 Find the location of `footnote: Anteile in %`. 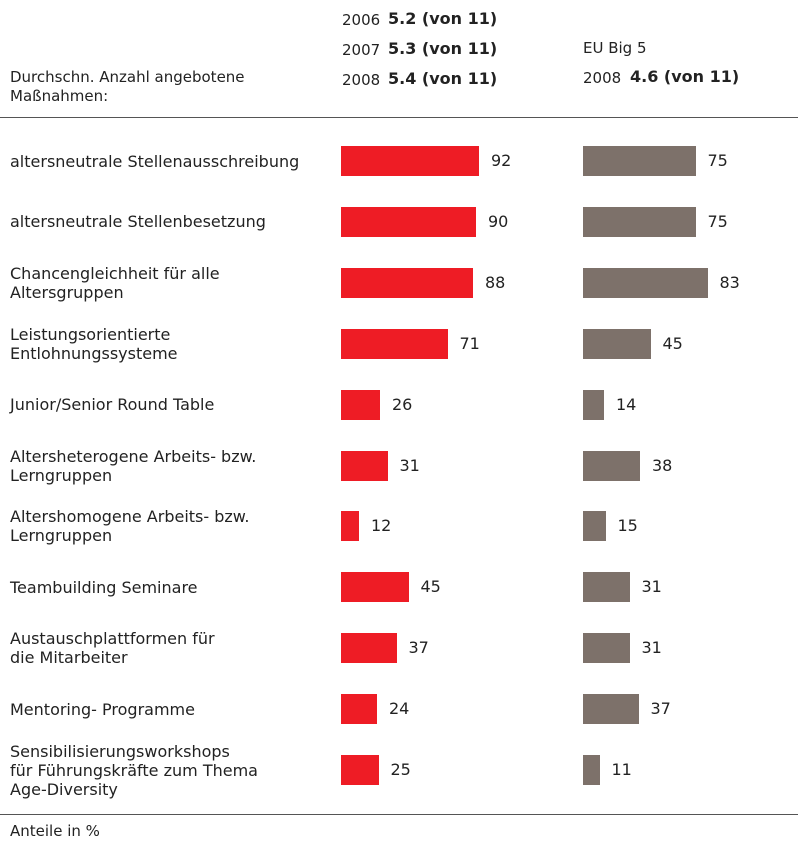

footnote: Anteile in % is located at coordinates (55, 831).